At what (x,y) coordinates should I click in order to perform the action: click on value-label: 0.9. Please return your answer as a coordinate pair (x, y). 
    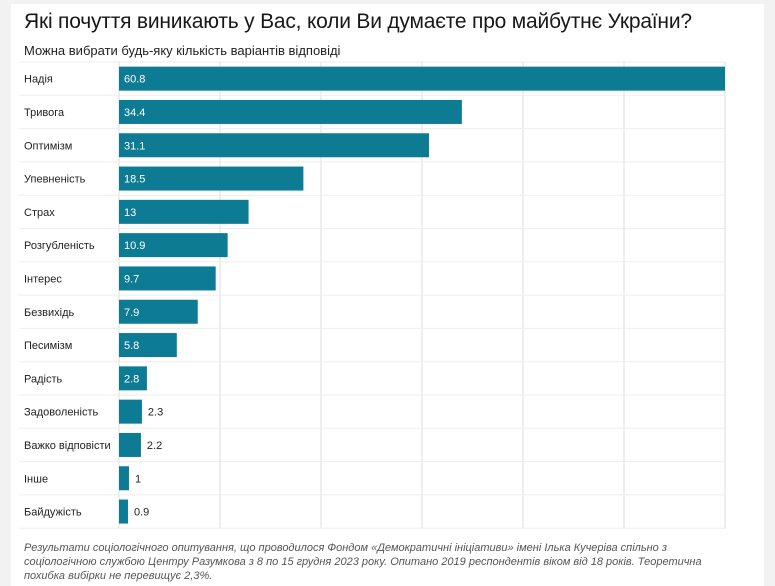
    Looking at the image, I should click on (141, 513).